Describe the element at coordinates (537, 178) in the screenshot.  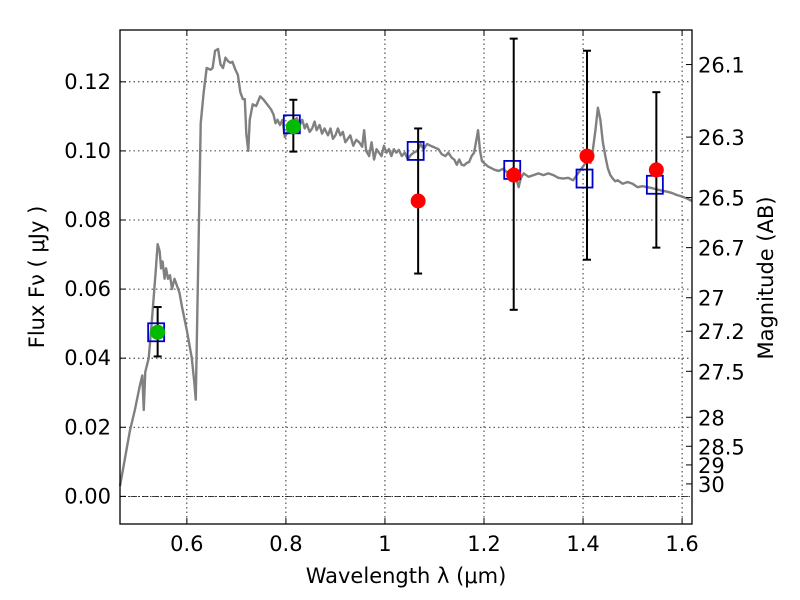
I see `measured-low-snr` at that location.